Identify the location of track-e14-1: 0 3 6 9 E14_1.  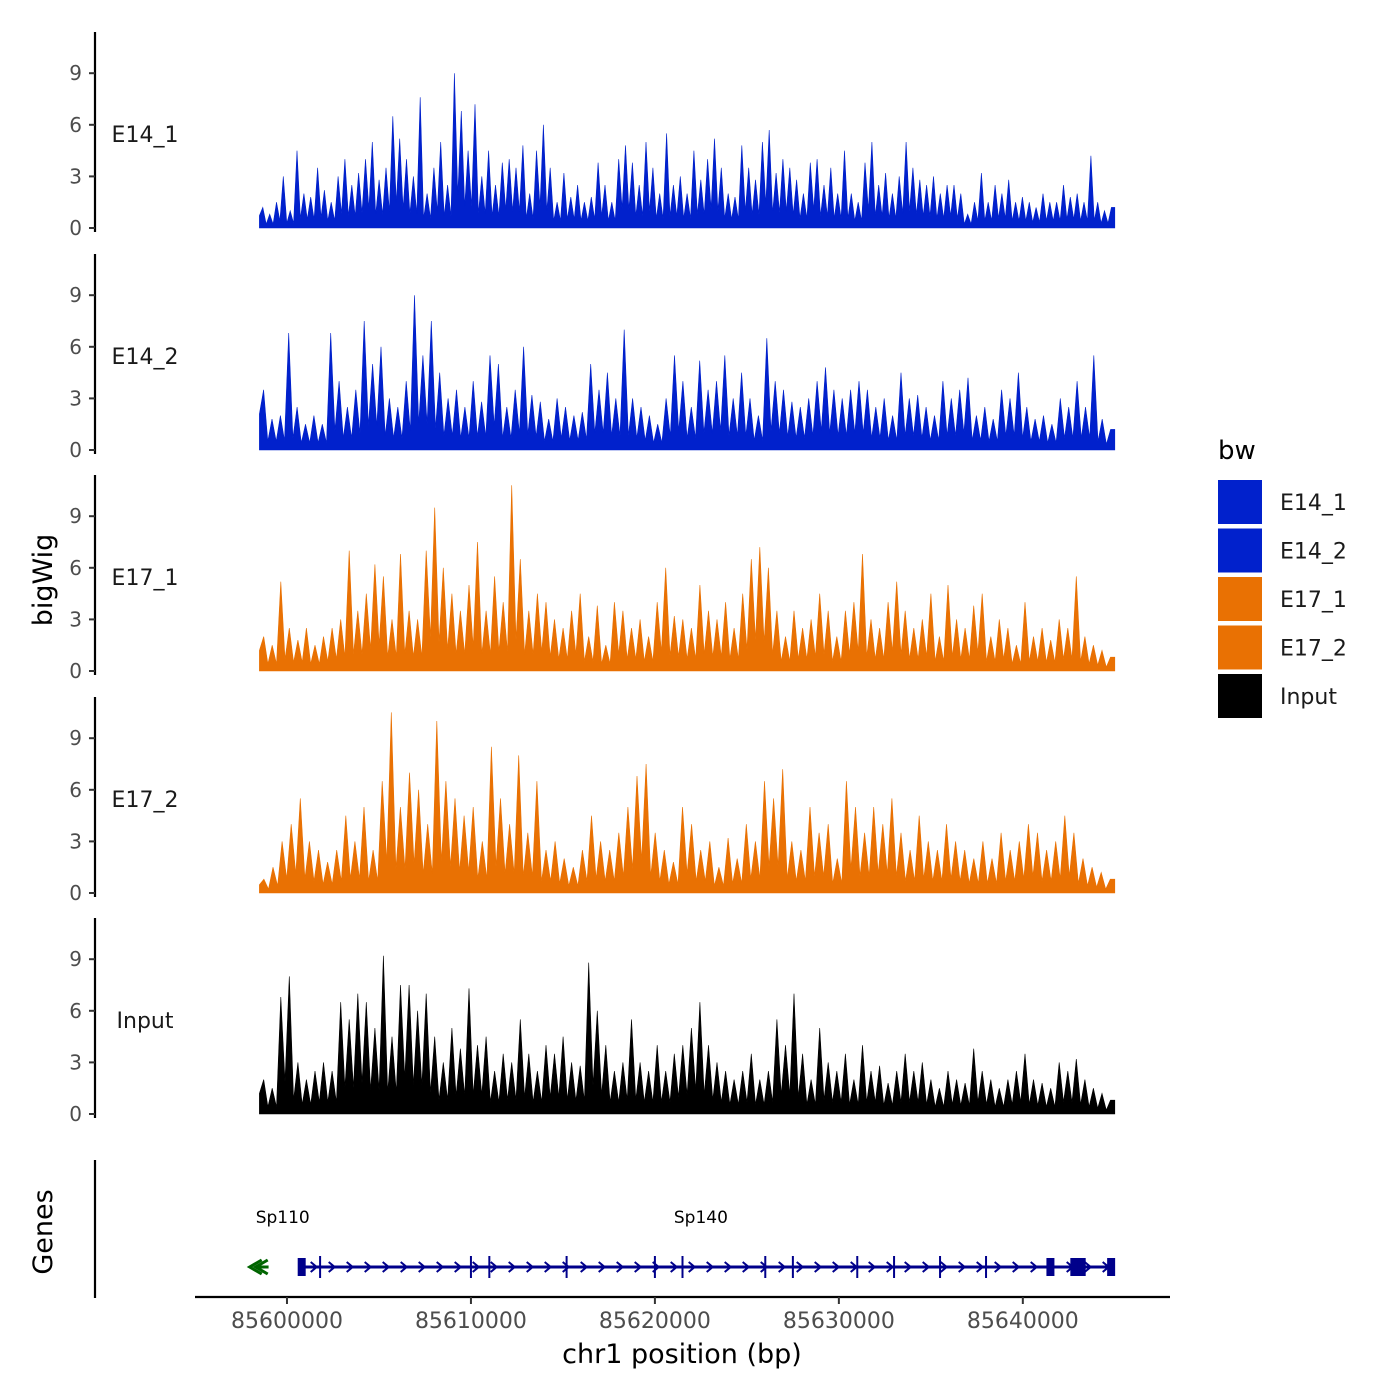
(592, 136).